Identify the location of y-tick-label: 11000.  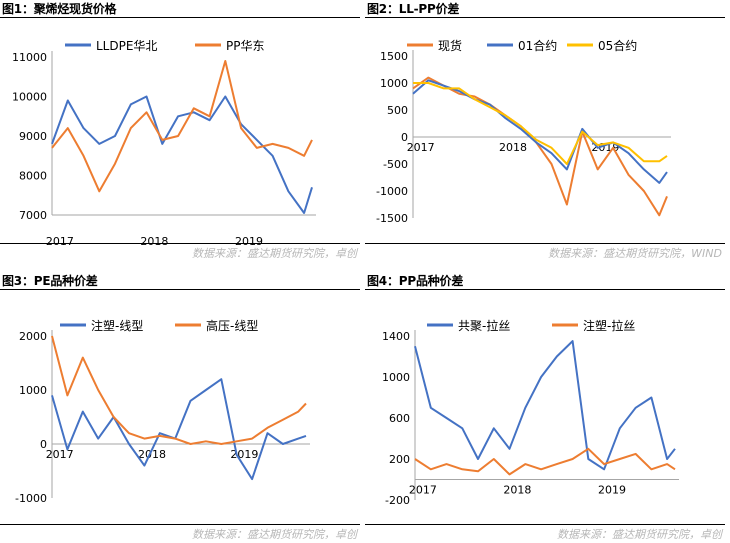
(29, 57).